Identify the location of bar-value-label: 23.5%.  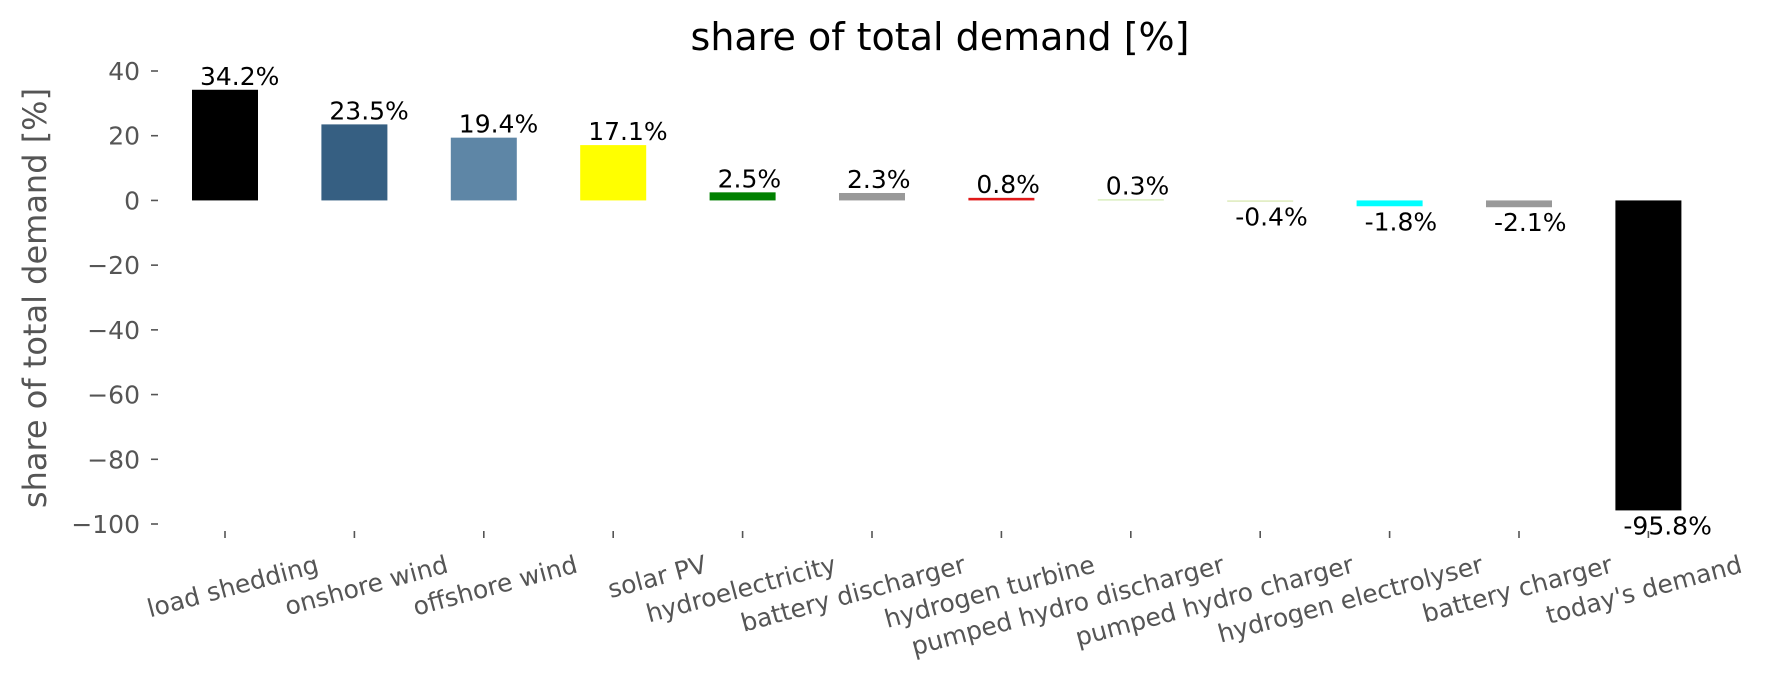
(368, 110).